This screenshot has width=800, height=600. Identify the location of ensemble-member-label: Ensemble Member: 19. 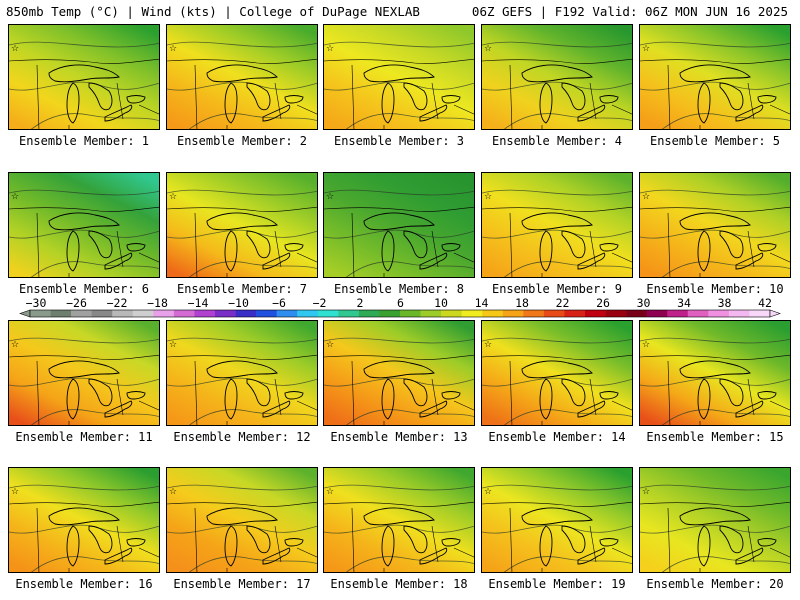
(557, 584).